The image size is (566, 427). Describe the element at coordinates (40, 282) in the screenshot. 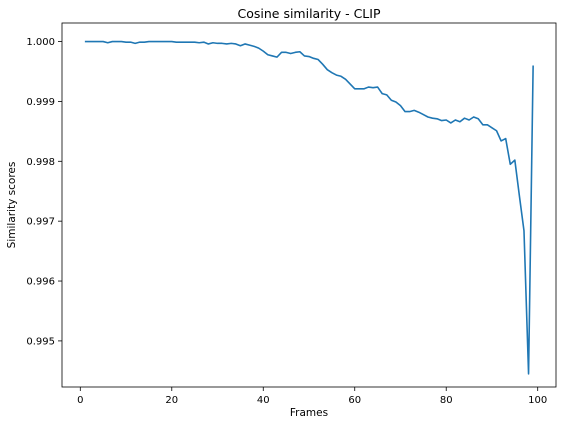

I see `y-tick-label: 0.996` at that location.